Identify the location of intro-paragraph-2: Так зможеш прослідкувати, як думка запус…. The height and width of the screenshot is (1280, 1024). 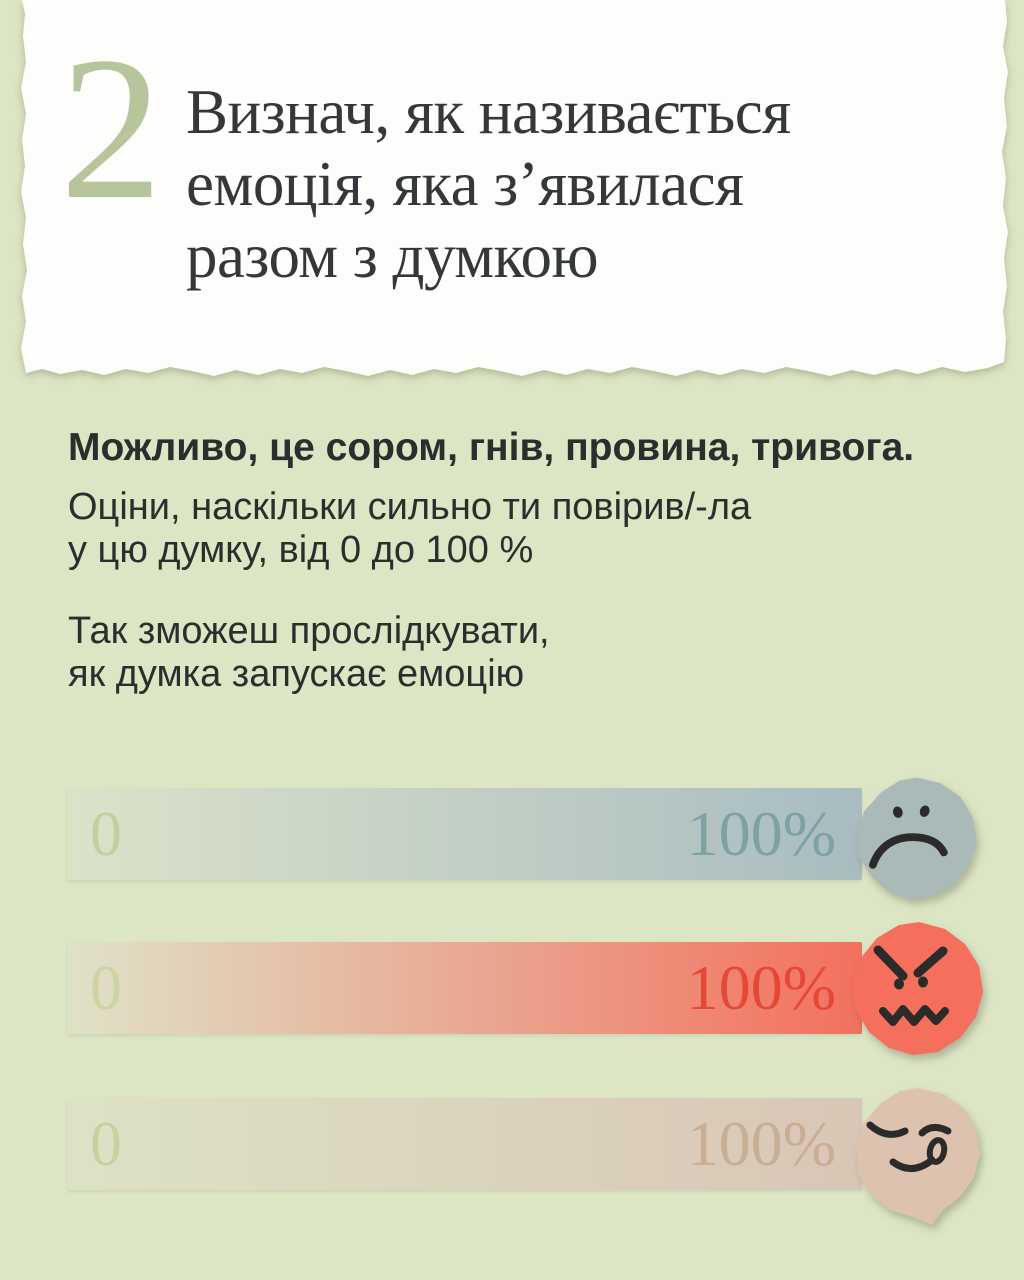
(309, 653).